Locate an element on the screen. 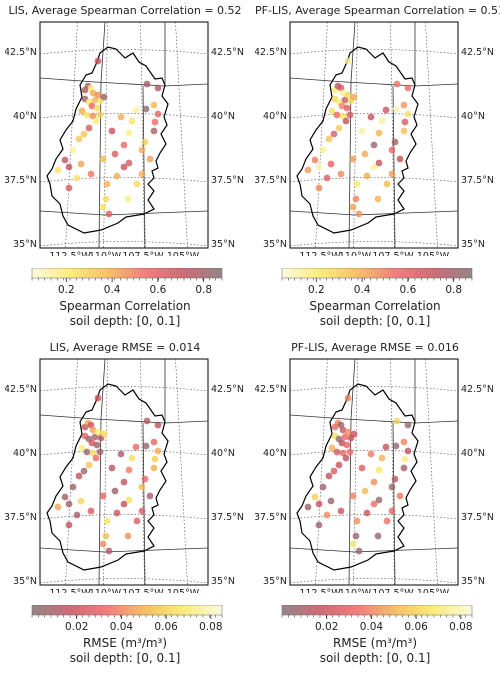 This screenshot has width=500, height=673. panel-title: LIS, Average RMSE = 0.014 is located at coordinates (125, 347).